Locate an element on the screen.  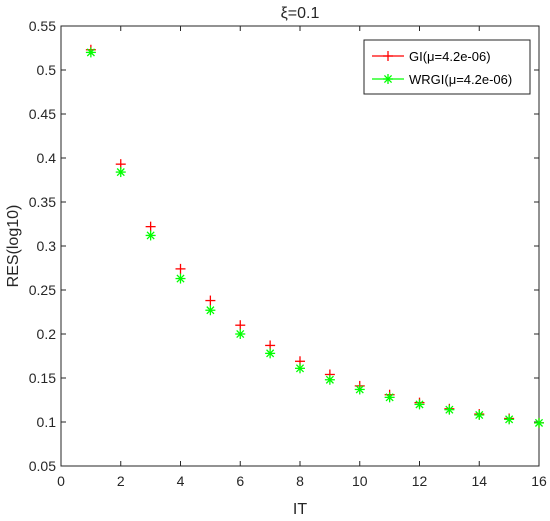
x-tick-label: 16 is located at coordinates (539, 481).